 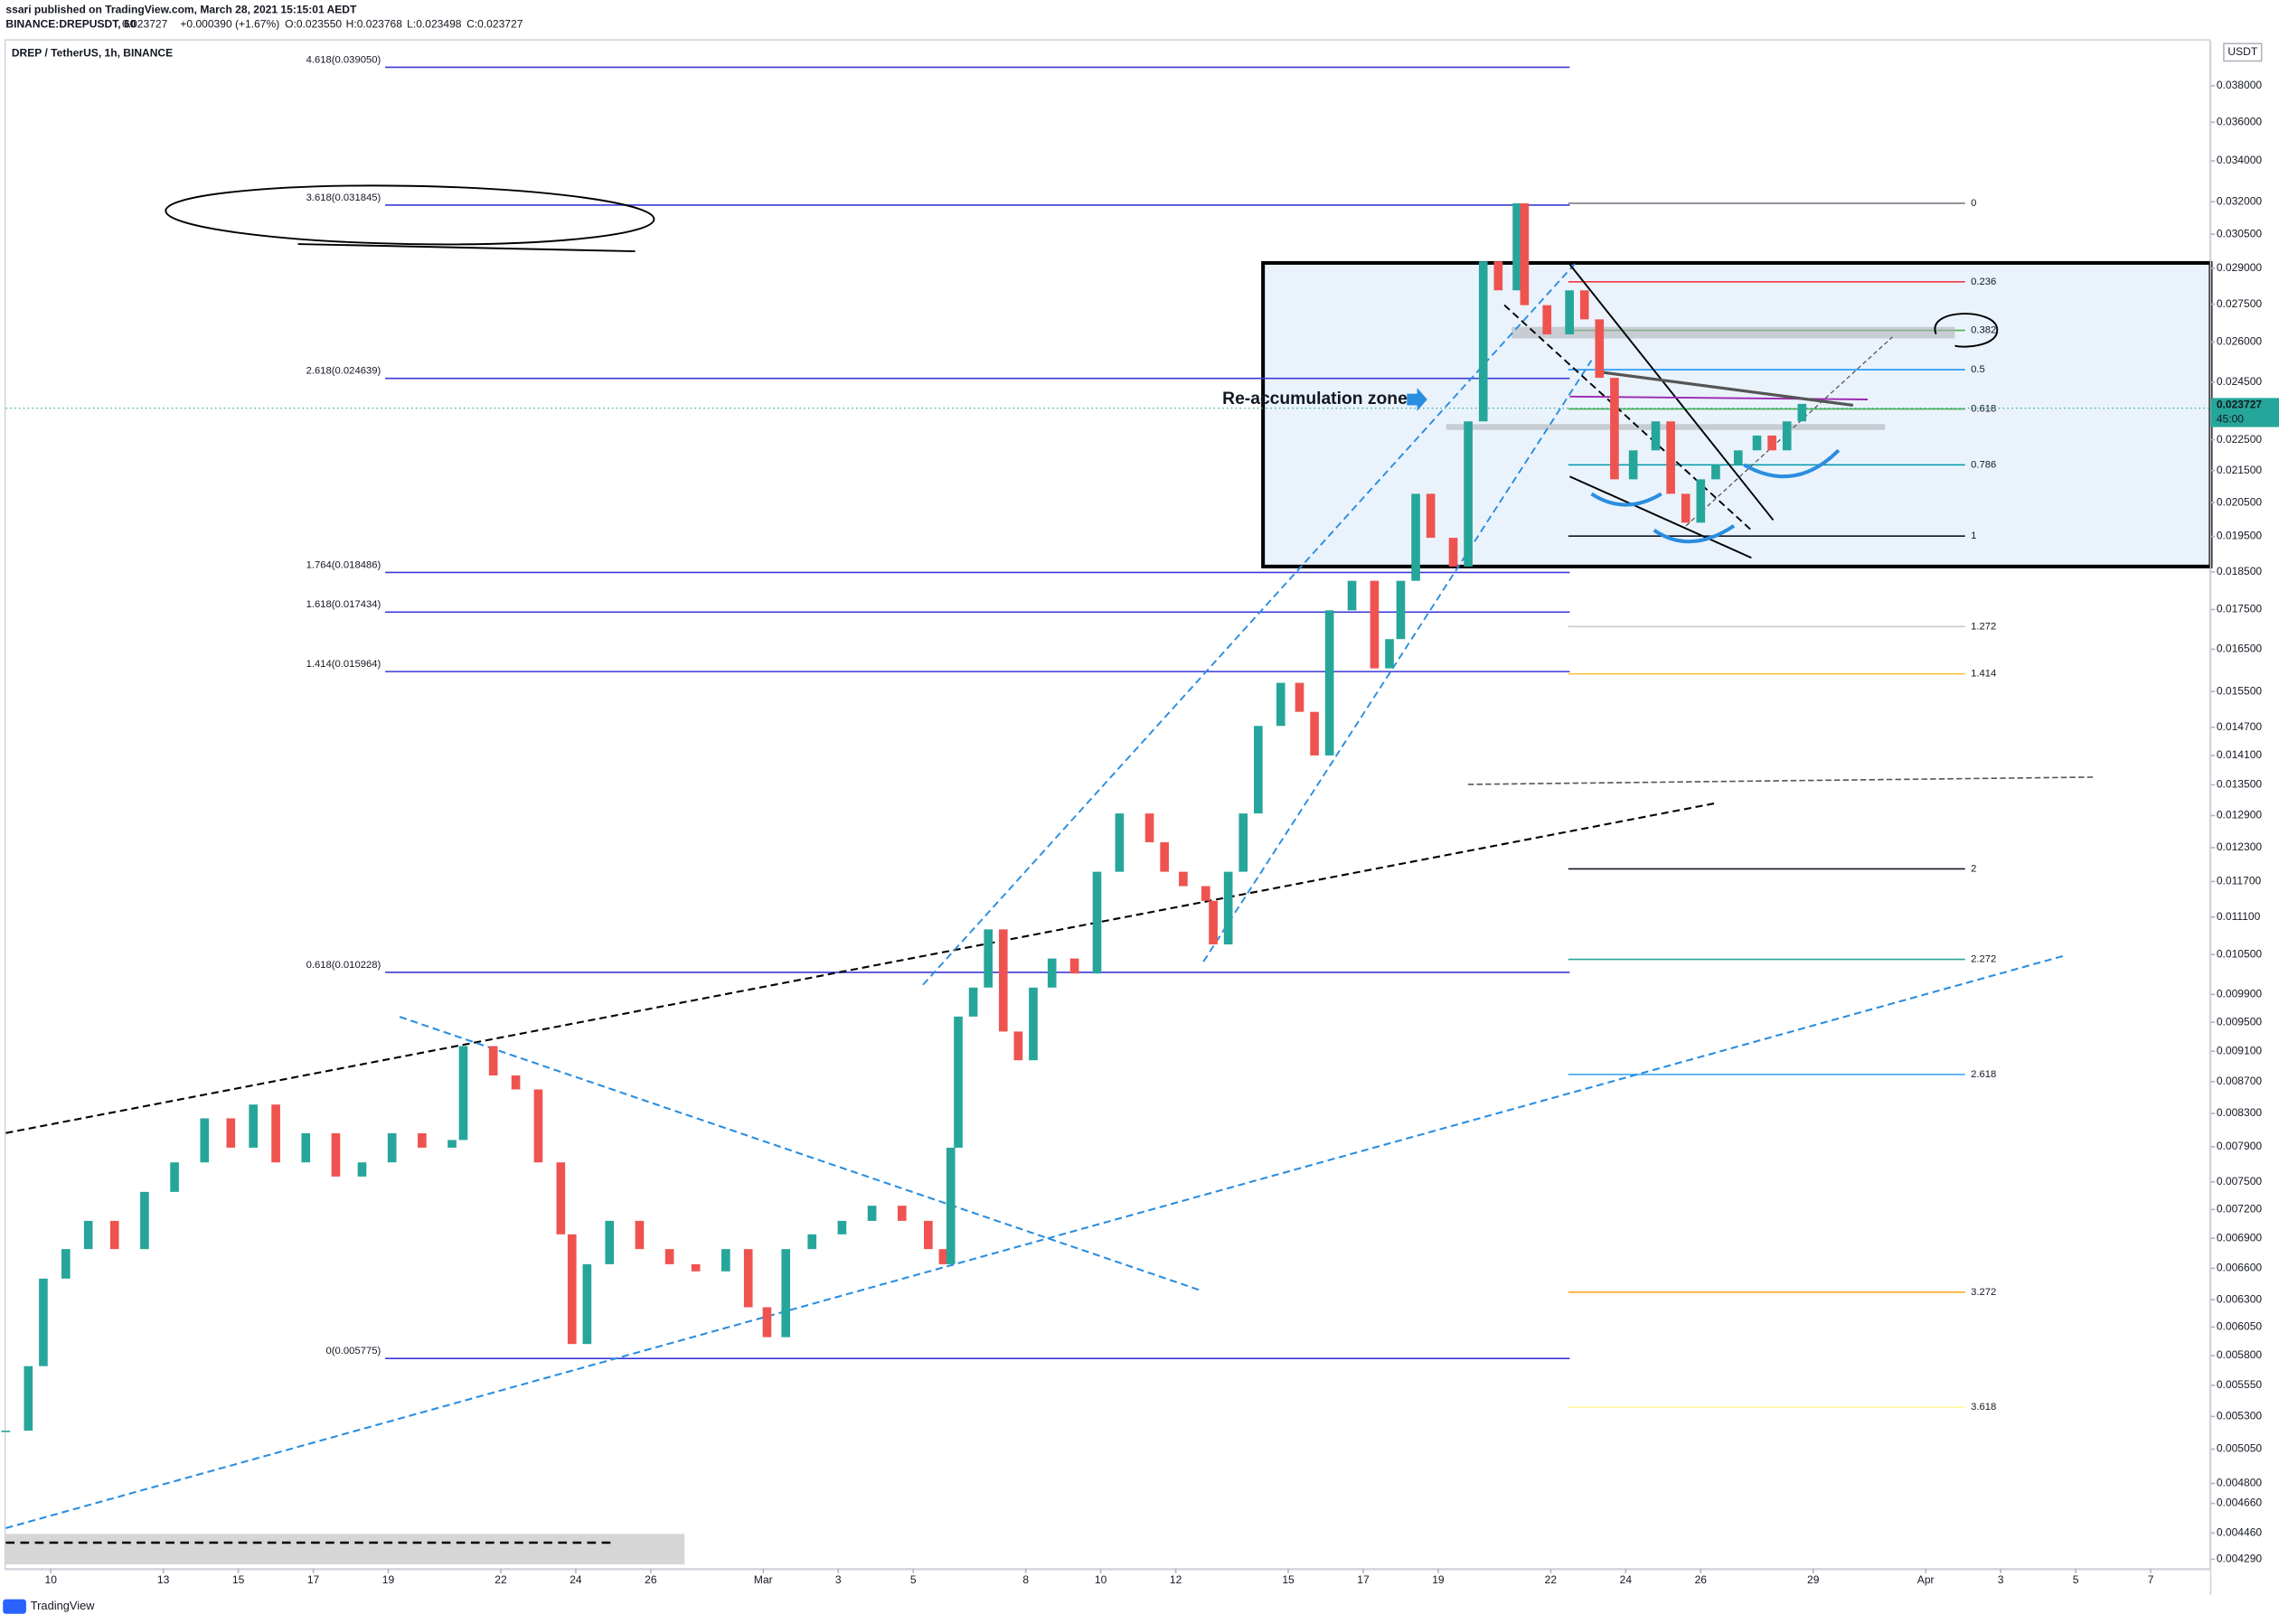 I want to click on fib-retracement-label: 1, so click(x=1974, y=535).